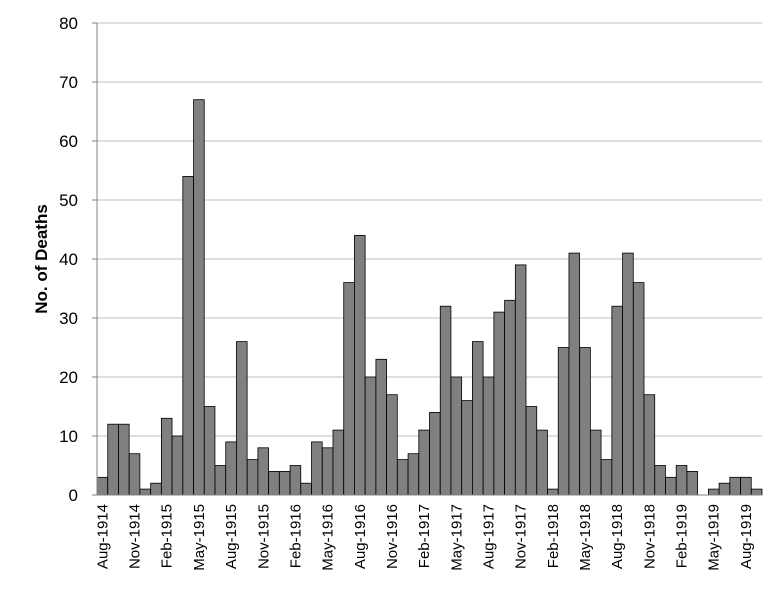 This screenshot has height=608, width=783. I want to click on x-tick-label: May-1919, so click(714, 537).